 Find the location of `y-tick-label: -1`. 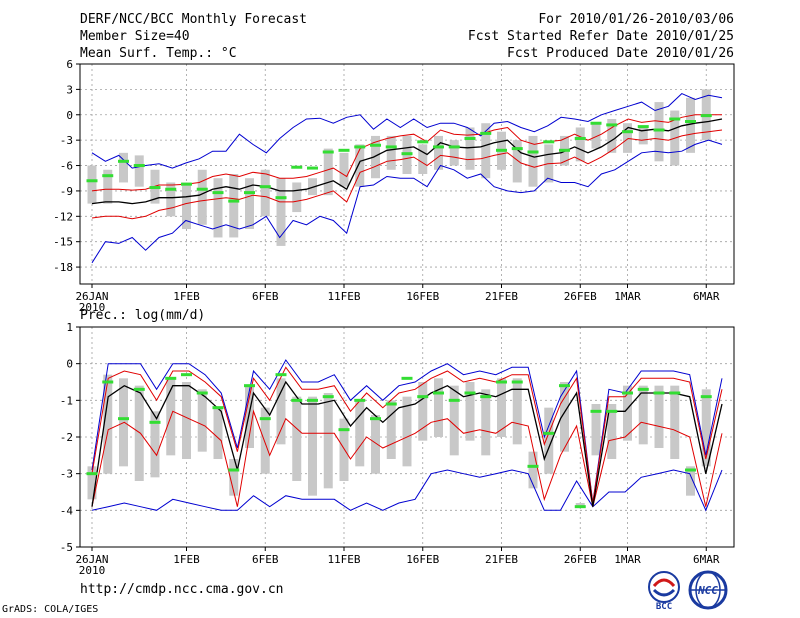

y-tick-label: -1 is located at coordinates (66, 400).